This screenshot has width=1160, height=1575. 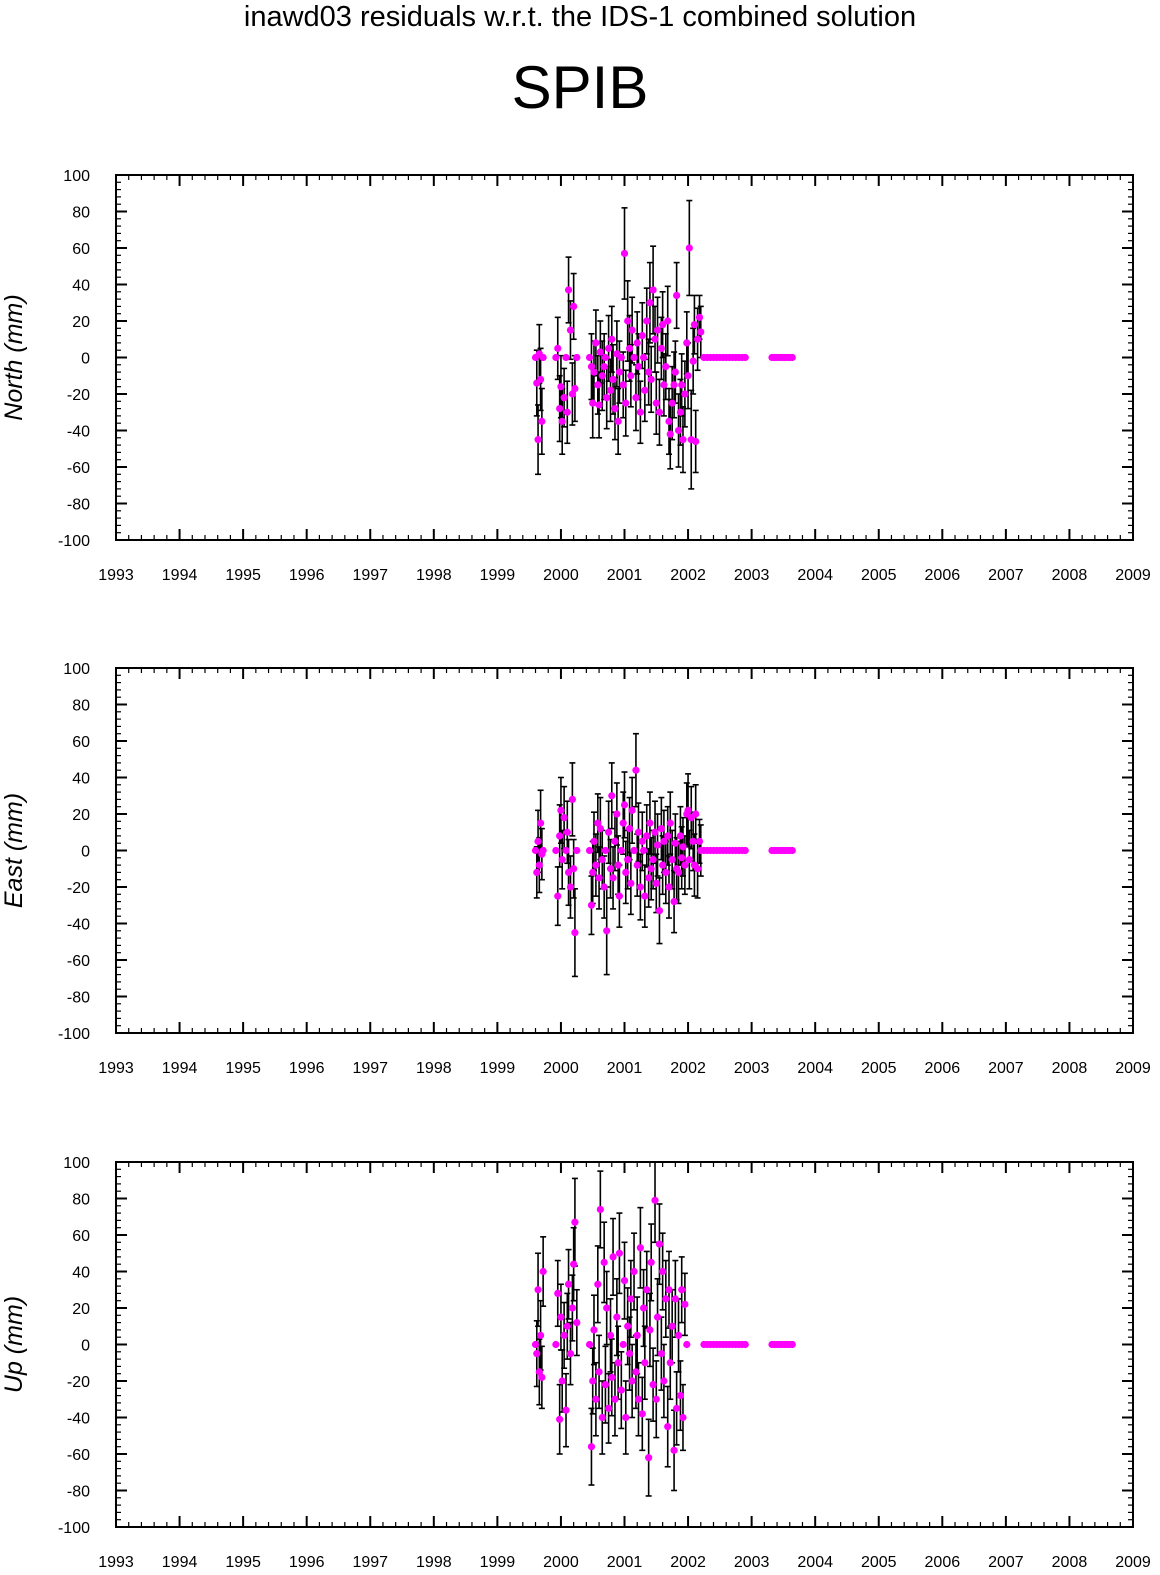 I want to click on east-x-tick-label: 2001, so click(x=625, y=1068).